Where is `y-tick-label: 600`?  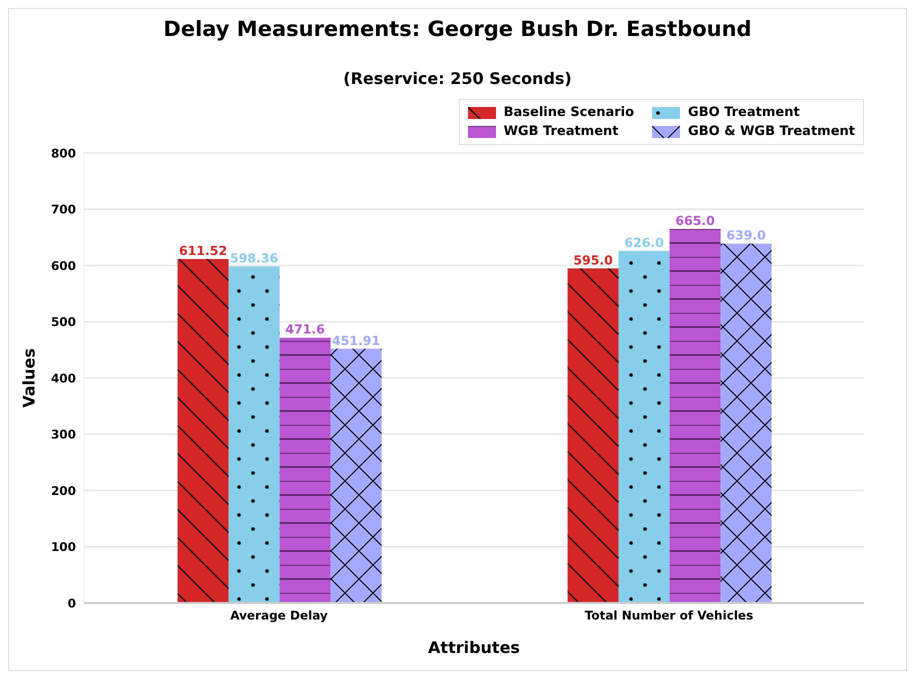
y-tick-label: 600 is located at coordinates (63, 265).